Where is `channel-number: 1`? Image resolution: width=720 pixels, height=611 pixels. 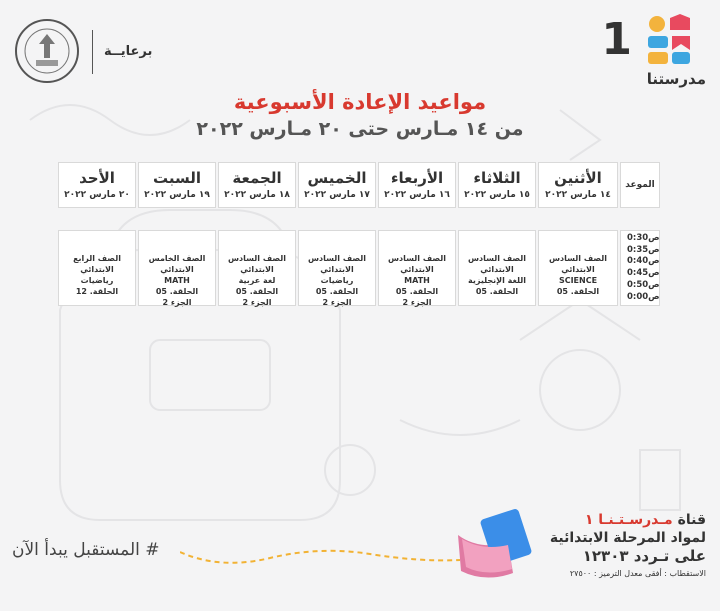 channel-number: 1 is located at coordinates (616, 39).